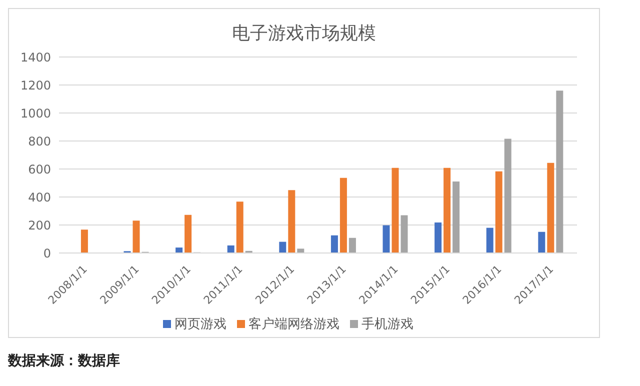 The image size is (640, 386). Describe the element at coordinates (200, 324) in the screenshot. I see `legend-label: 网页游戏` at that location.